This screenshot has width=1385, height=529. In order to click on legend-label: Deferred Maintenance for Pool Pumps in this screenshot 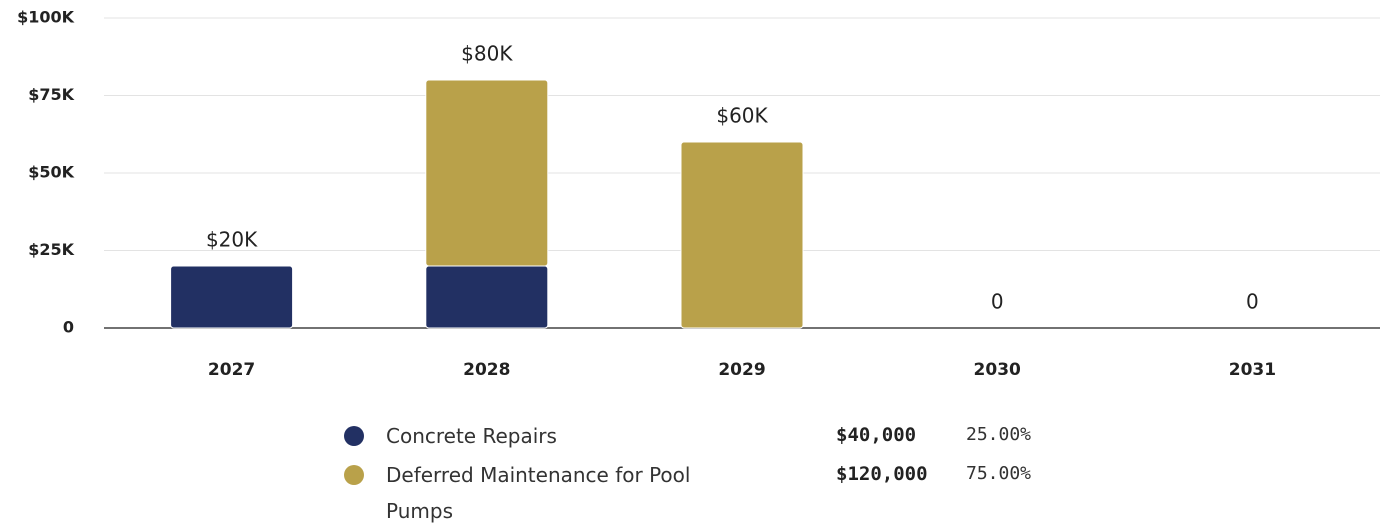, I will do `click(538, 493)`.